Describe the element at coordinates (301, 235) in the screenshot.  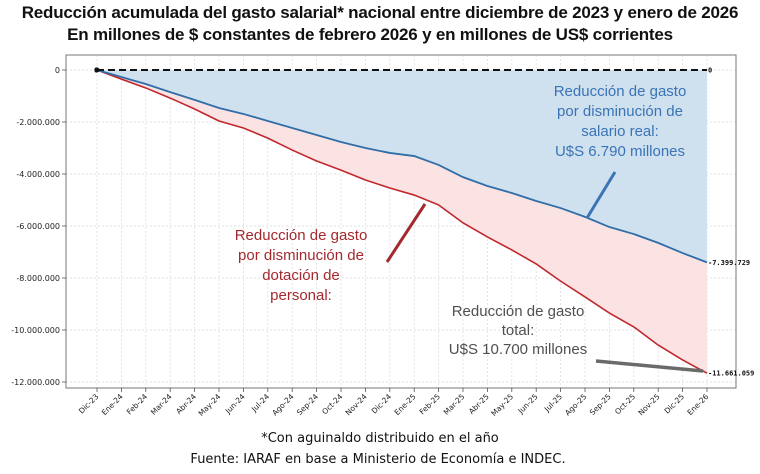
I see `annotation-dotacion-line: Reducción de gasto` at that location.